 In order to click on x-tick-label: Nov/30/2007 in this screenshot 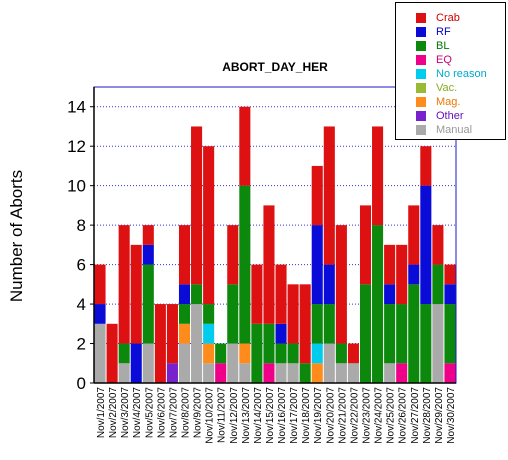, I will do `click(451, 415)`.